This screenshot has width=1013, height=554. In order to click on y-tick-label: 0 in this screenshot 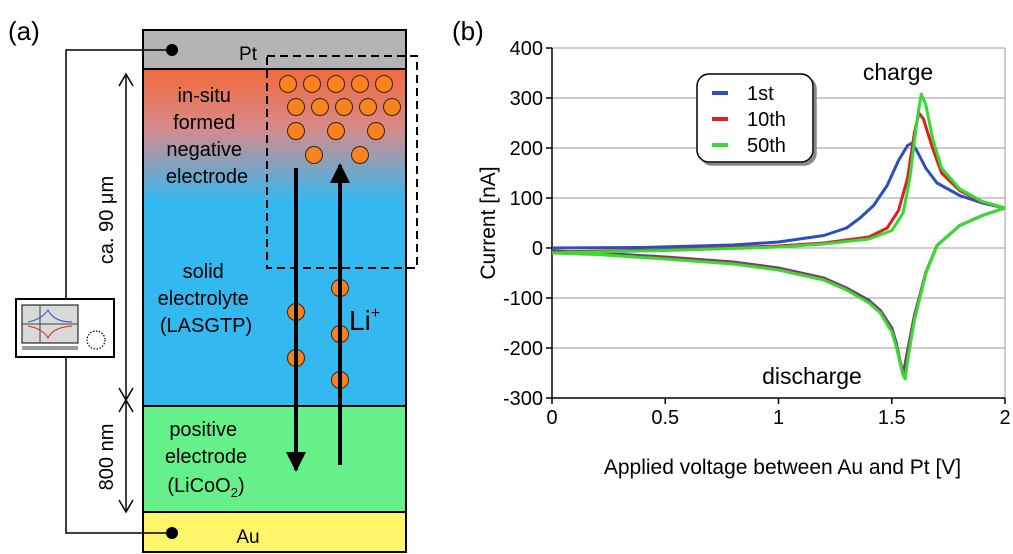, I will do `click(537, 249)`.